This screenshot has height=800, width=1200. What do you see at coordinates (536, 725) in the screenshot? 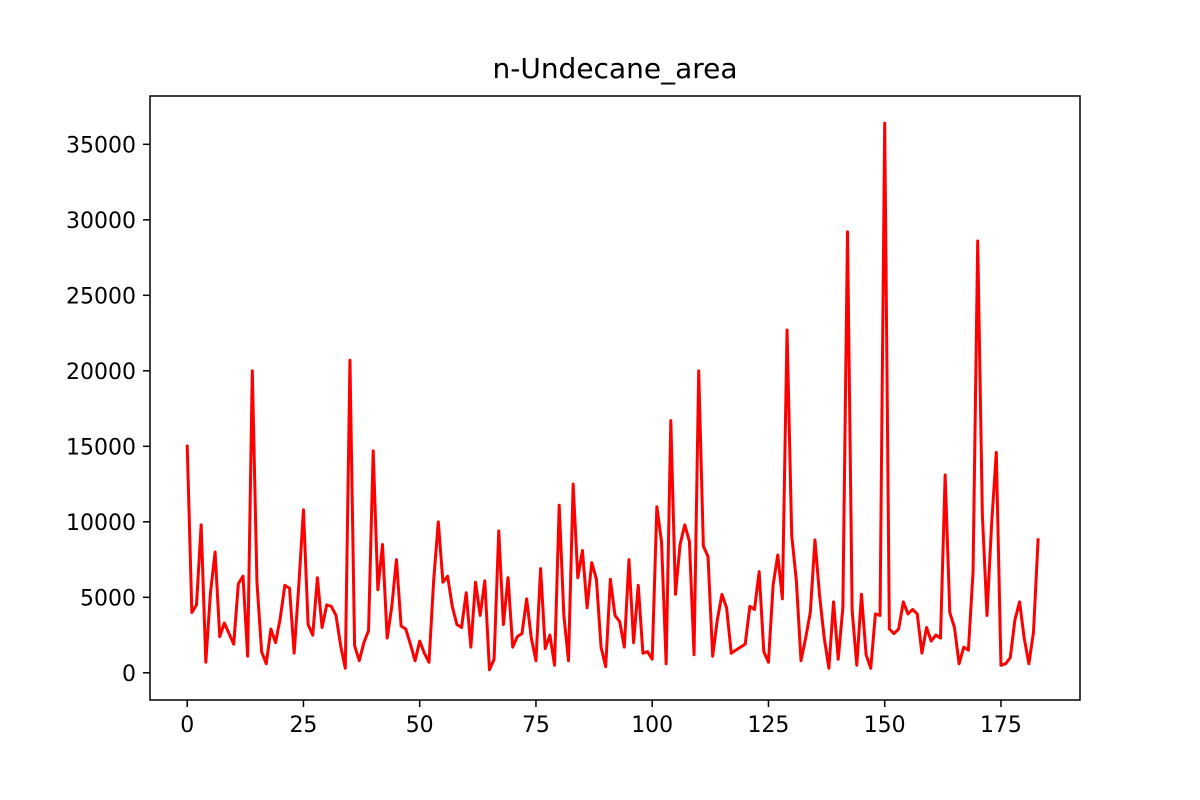
I see `x-tick-label: 75` at bounding box center [536, 725].